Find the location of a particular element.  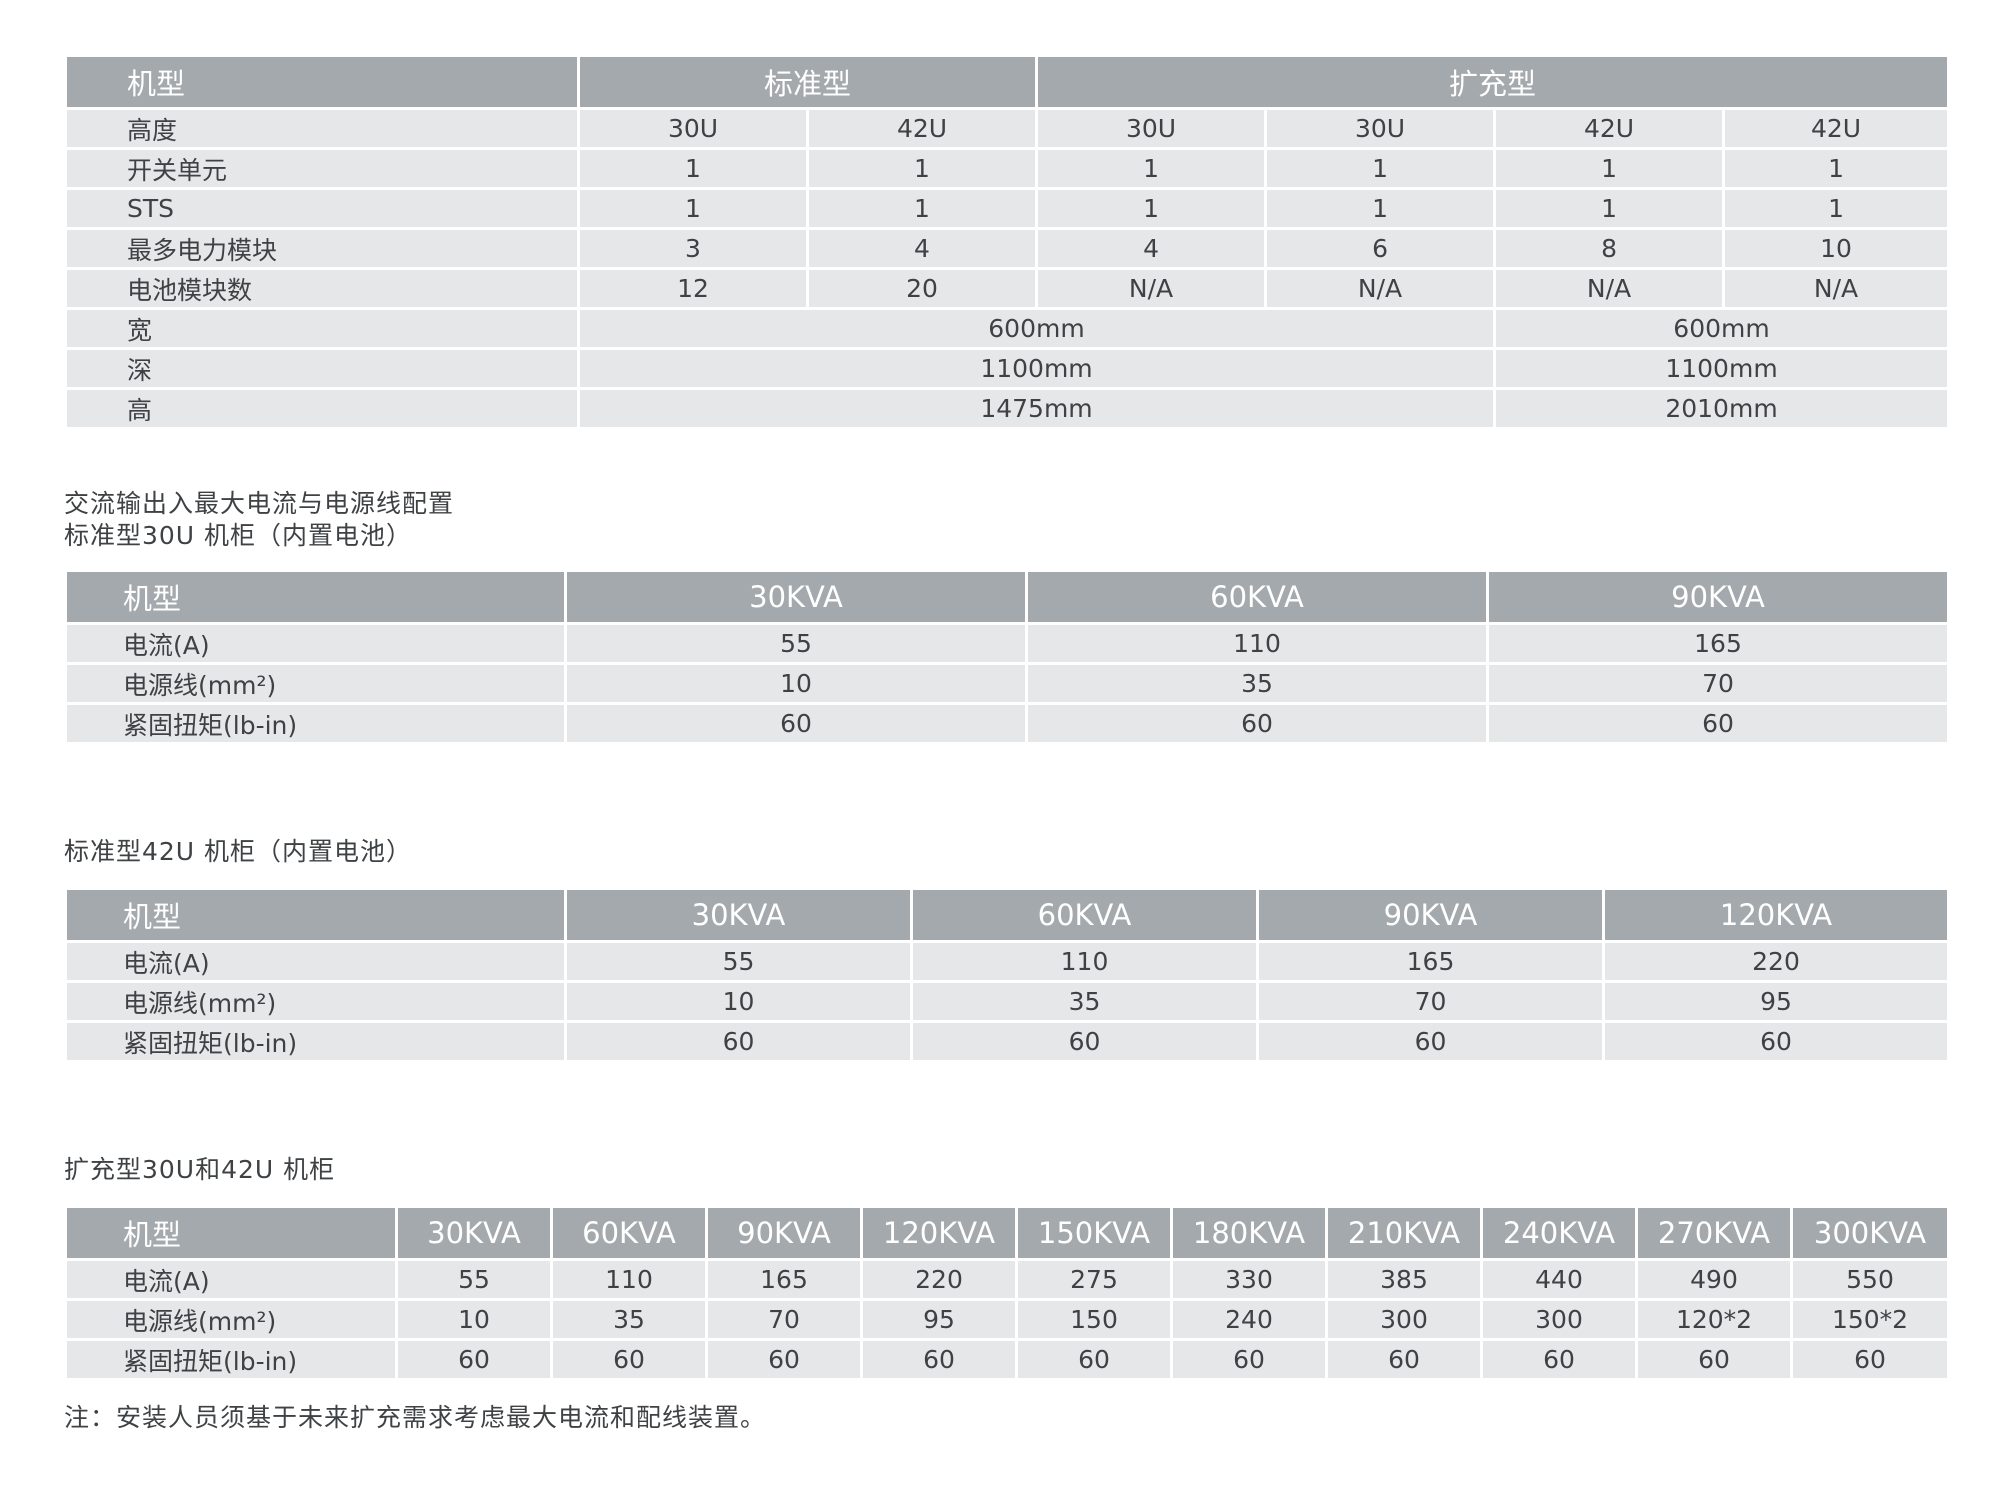

table-cell: 3 is located at coordinates (693, 248).